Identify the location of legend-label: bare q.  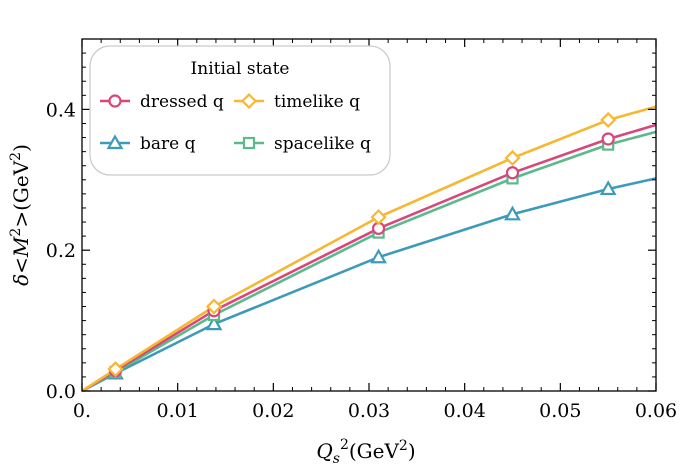
(168, 144).